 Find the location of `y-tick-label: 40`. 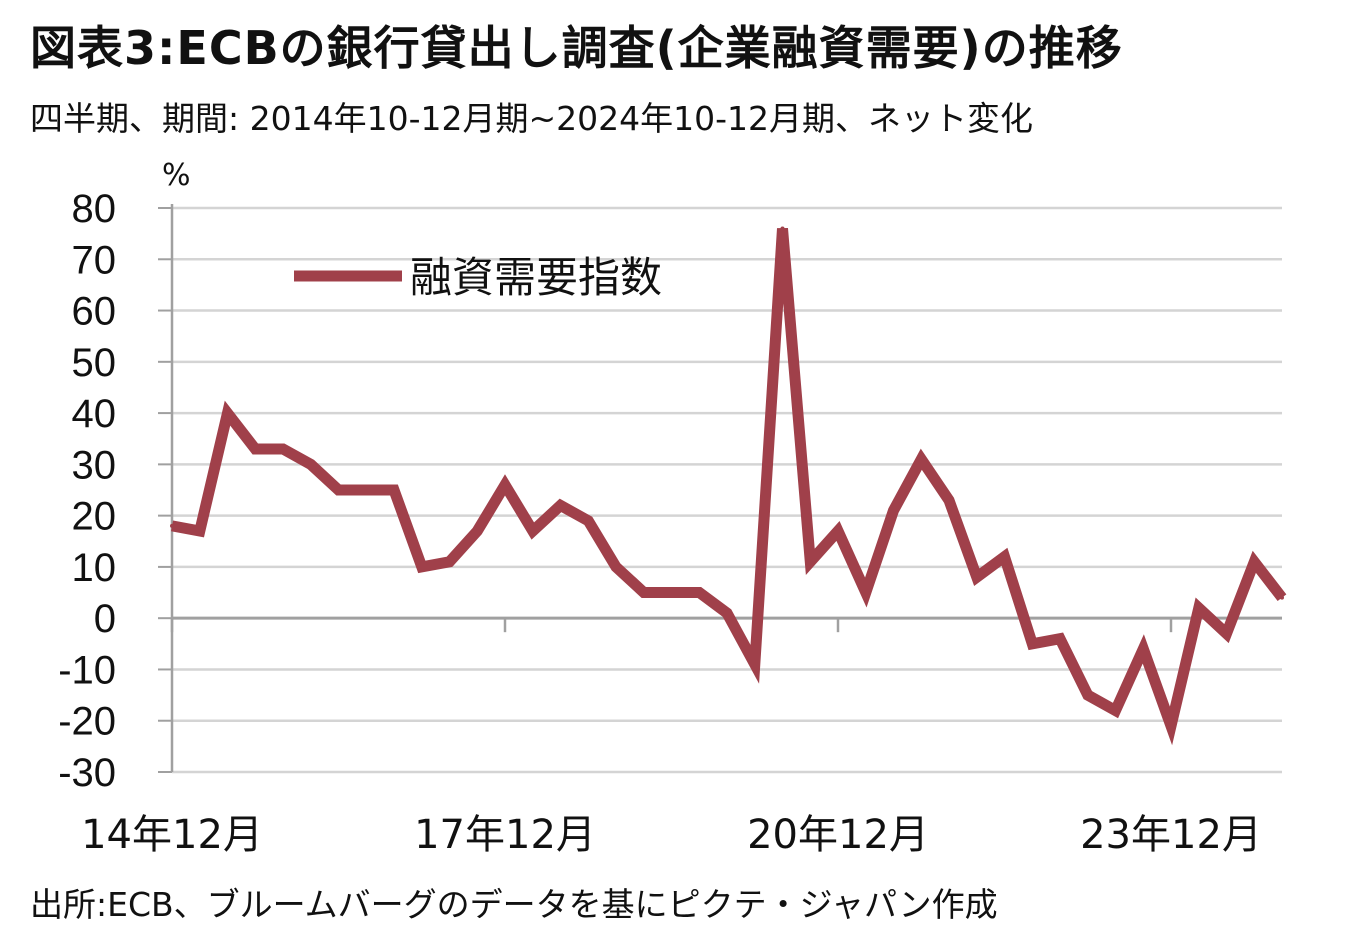

y-tick-label: 40 is located at coordinates (94, 414).